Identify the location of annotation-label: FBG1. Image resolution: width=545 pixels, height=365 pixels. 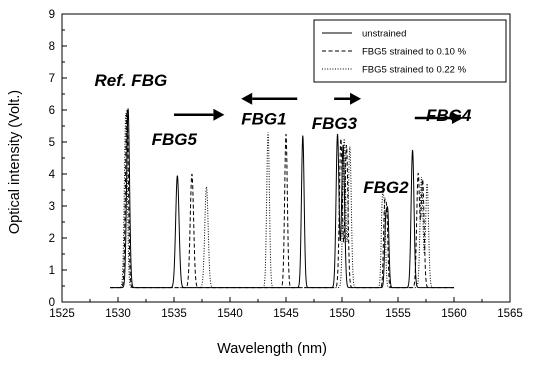
(263, 118).